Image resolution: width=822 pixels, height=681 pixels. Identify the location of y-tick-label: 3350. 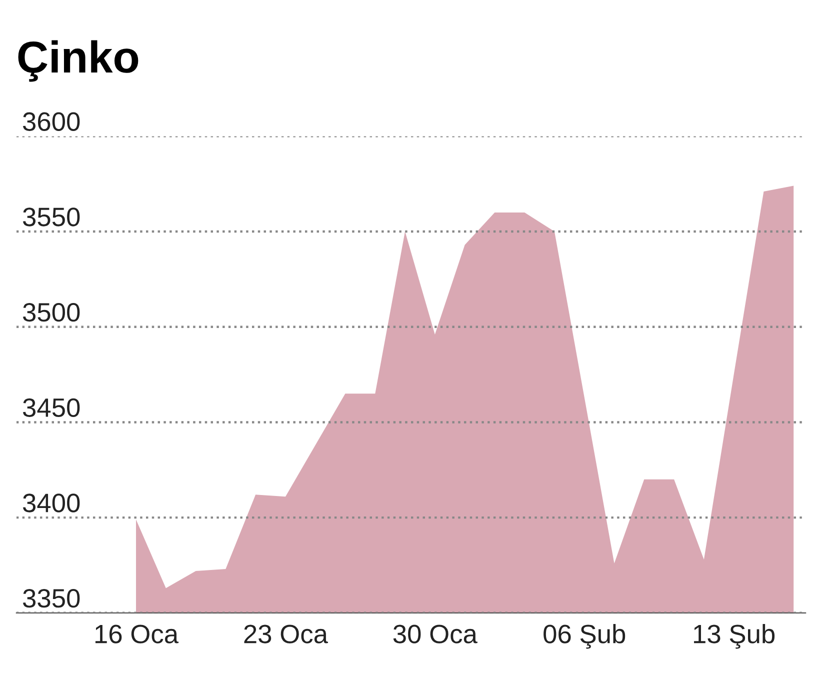
(51, 598).